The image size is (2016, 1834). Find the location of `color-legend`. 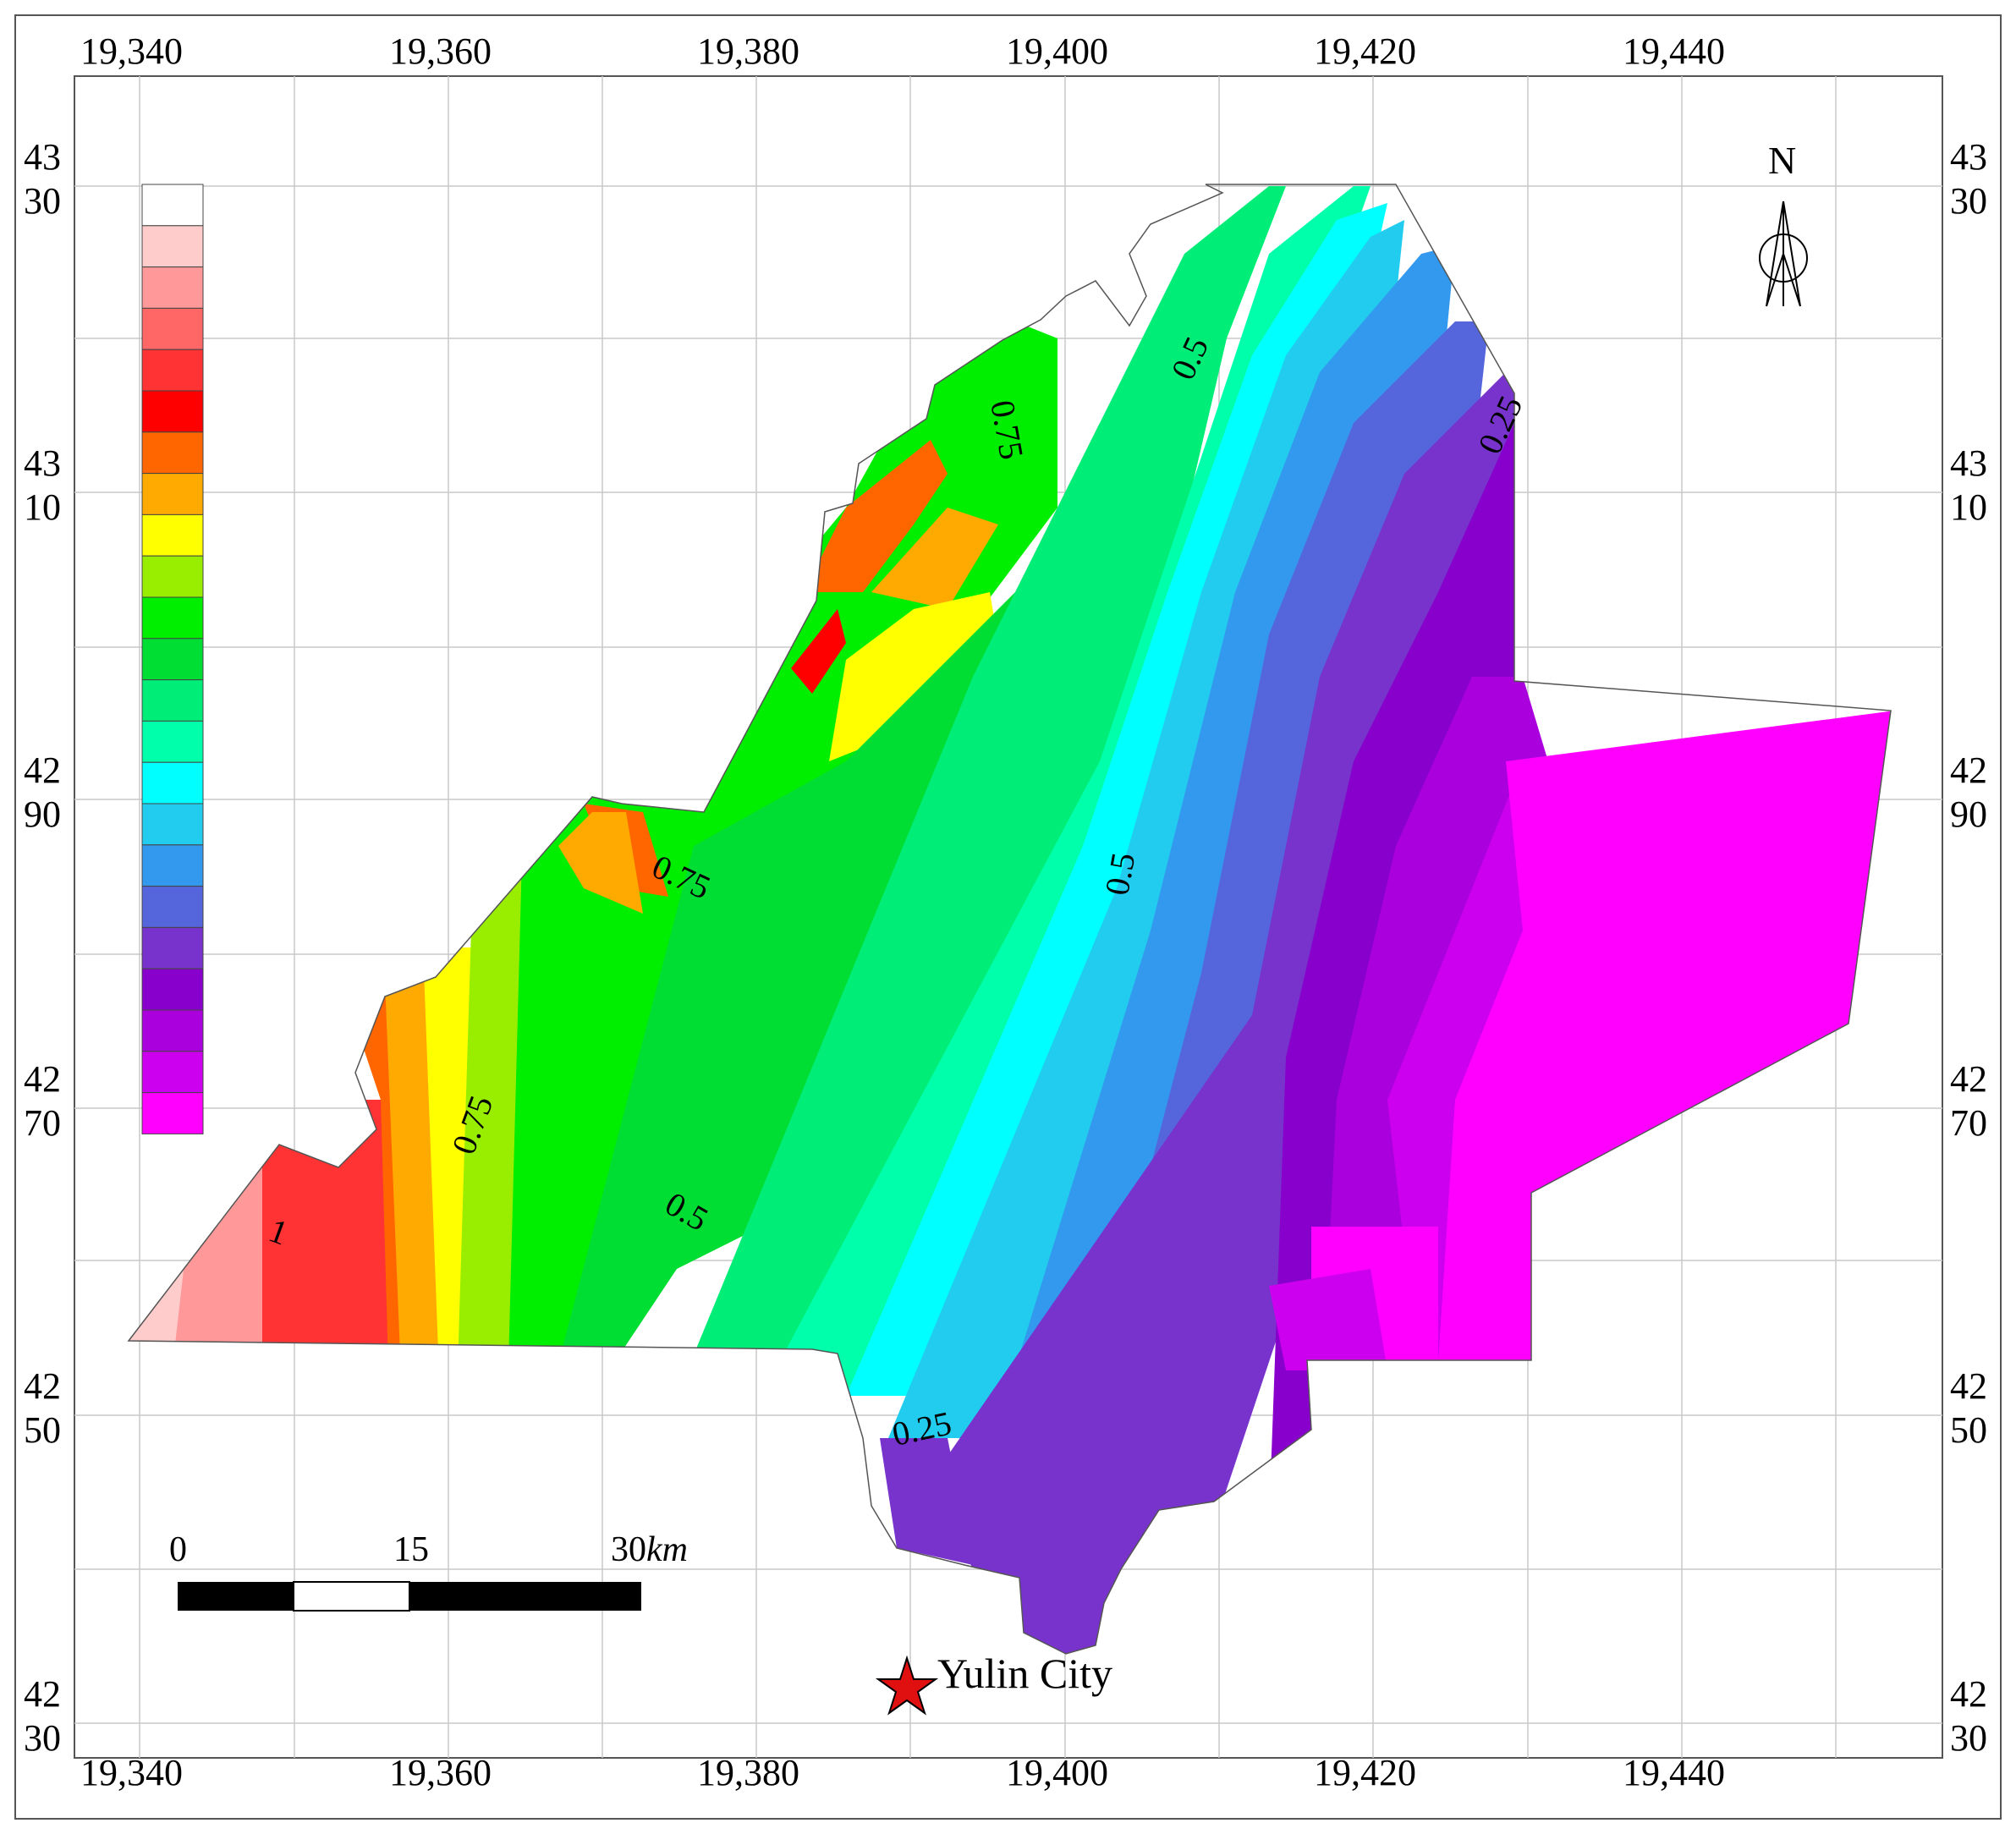

color-legend is located at coordinates (172, 659).